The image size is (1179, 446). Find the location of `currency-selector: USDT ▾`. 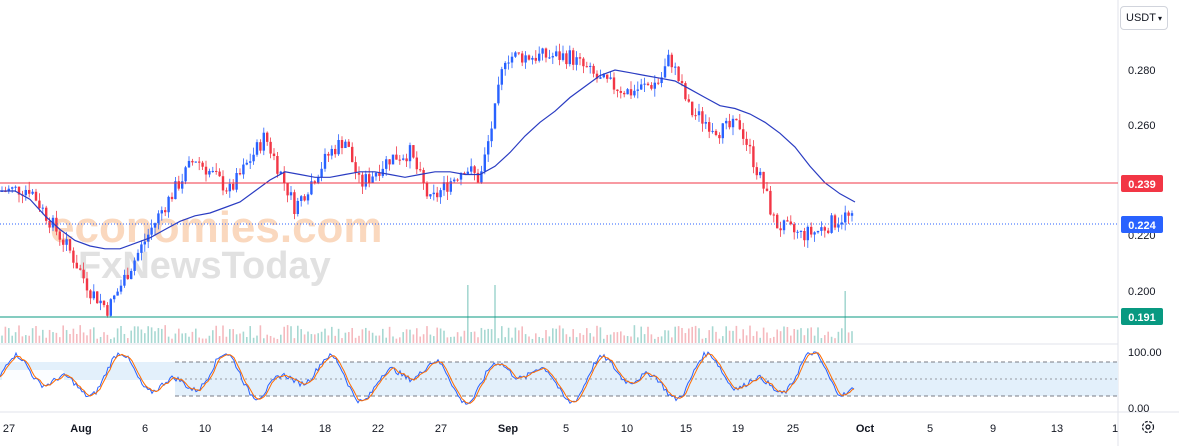

currency-selector: USDT ▾ is located at coordinates (1144, 18).